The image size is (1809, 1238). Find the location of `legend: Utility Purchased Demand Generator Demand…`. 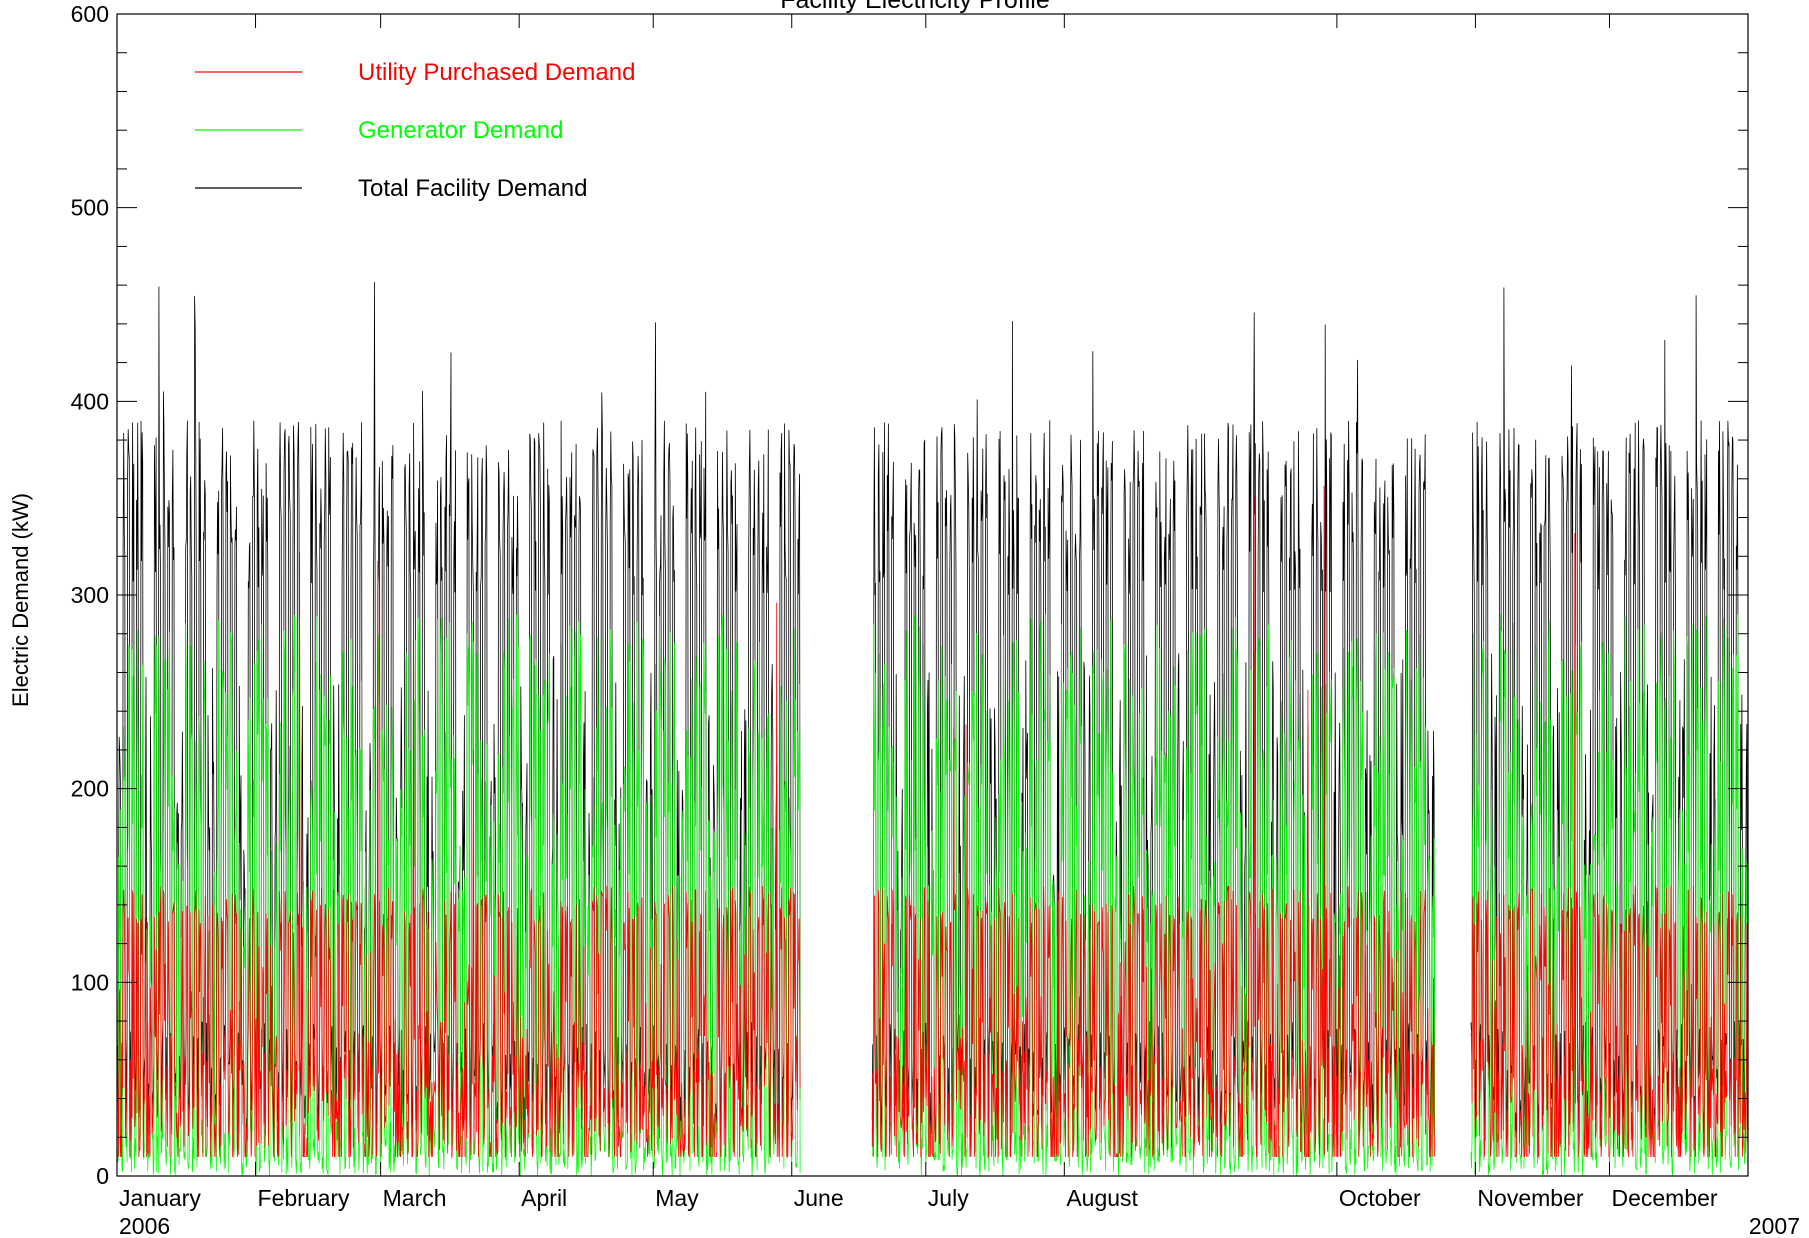

legend: Utility Purchased Demand Generator Demand… is located at coordinates (415, 130).